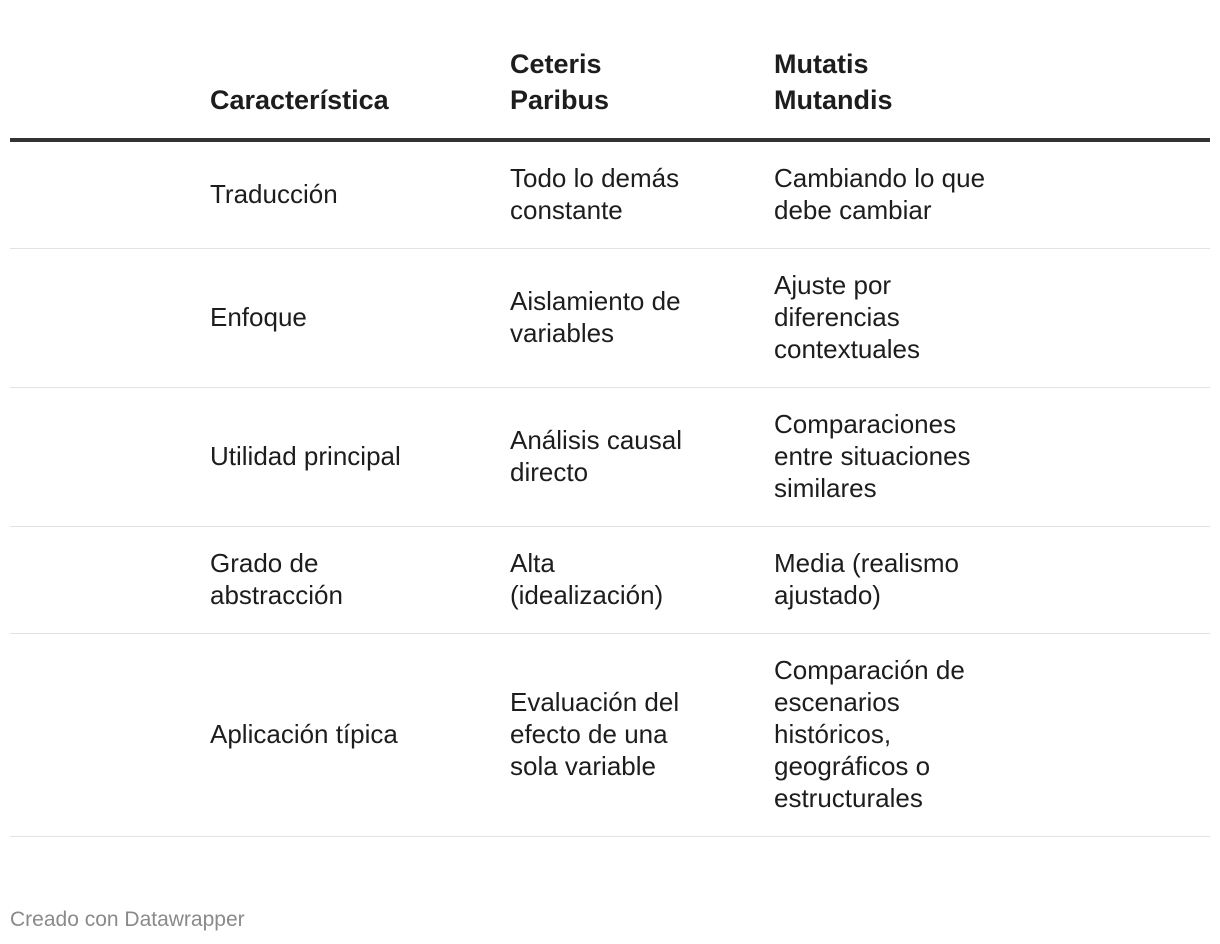 This screenshot has height=944, width=1220. What do you see at coordinates (992, 86) in the screenshot?
I see `header-mutatis-mutandis: Mutatis Mutandis` at bounding box center [992, 86].